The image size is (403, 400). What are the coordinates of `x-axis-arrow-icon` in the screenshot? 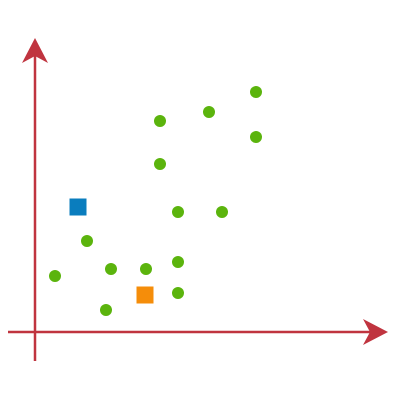 It's located at (375, 332).